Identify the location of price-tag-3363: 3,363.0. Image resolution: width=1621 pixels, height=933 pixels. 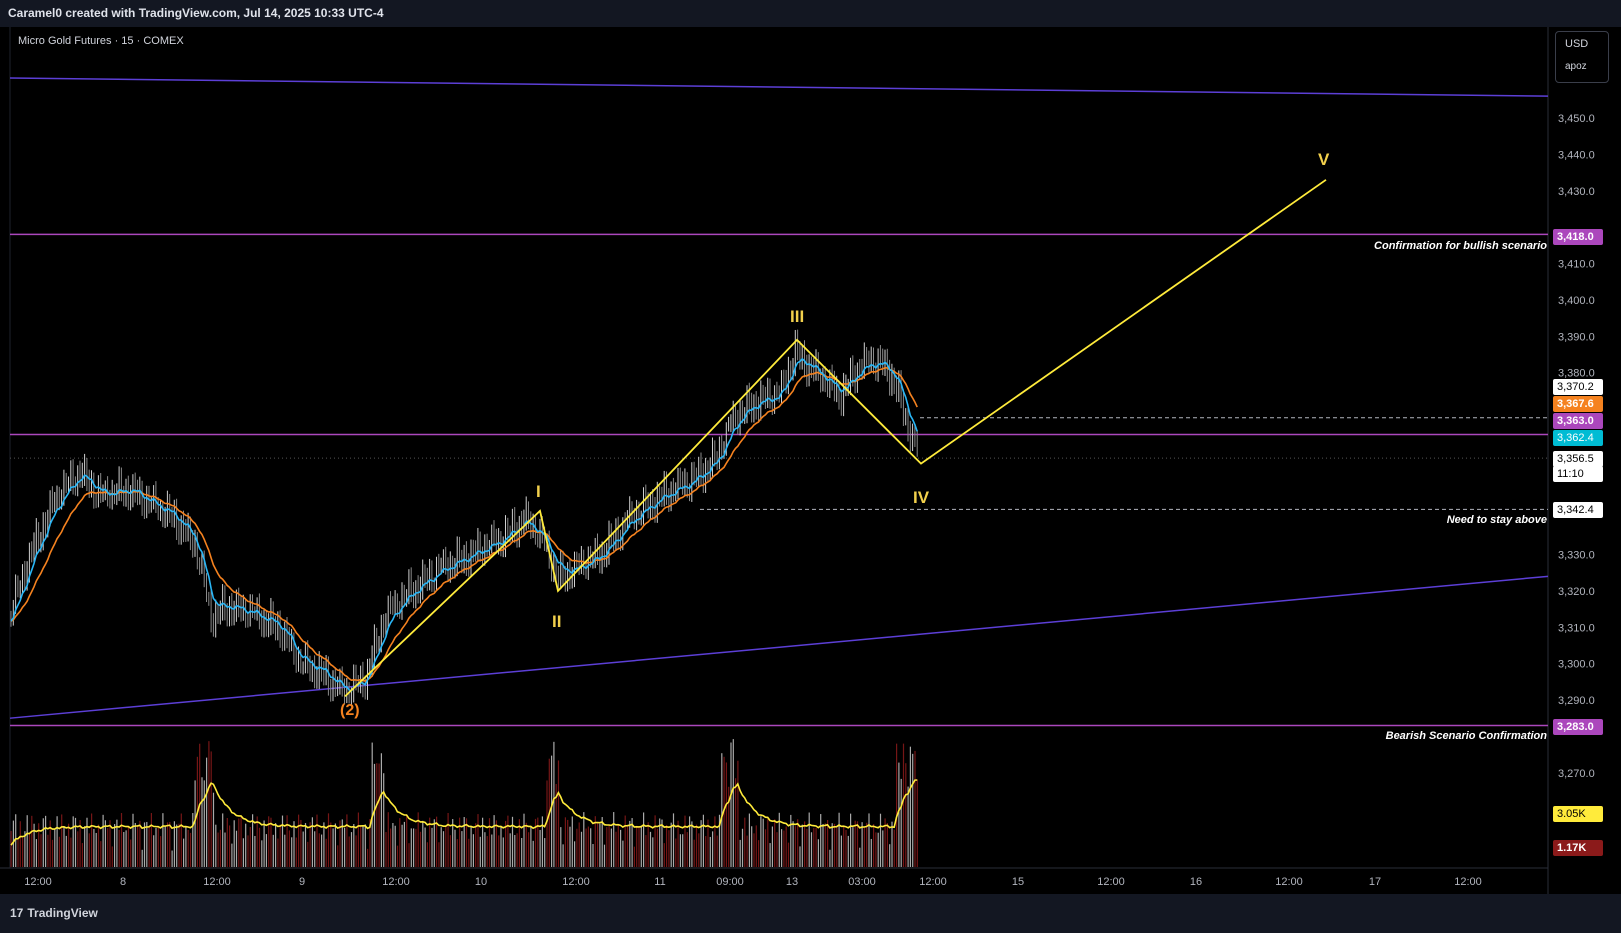
(1578, 421).